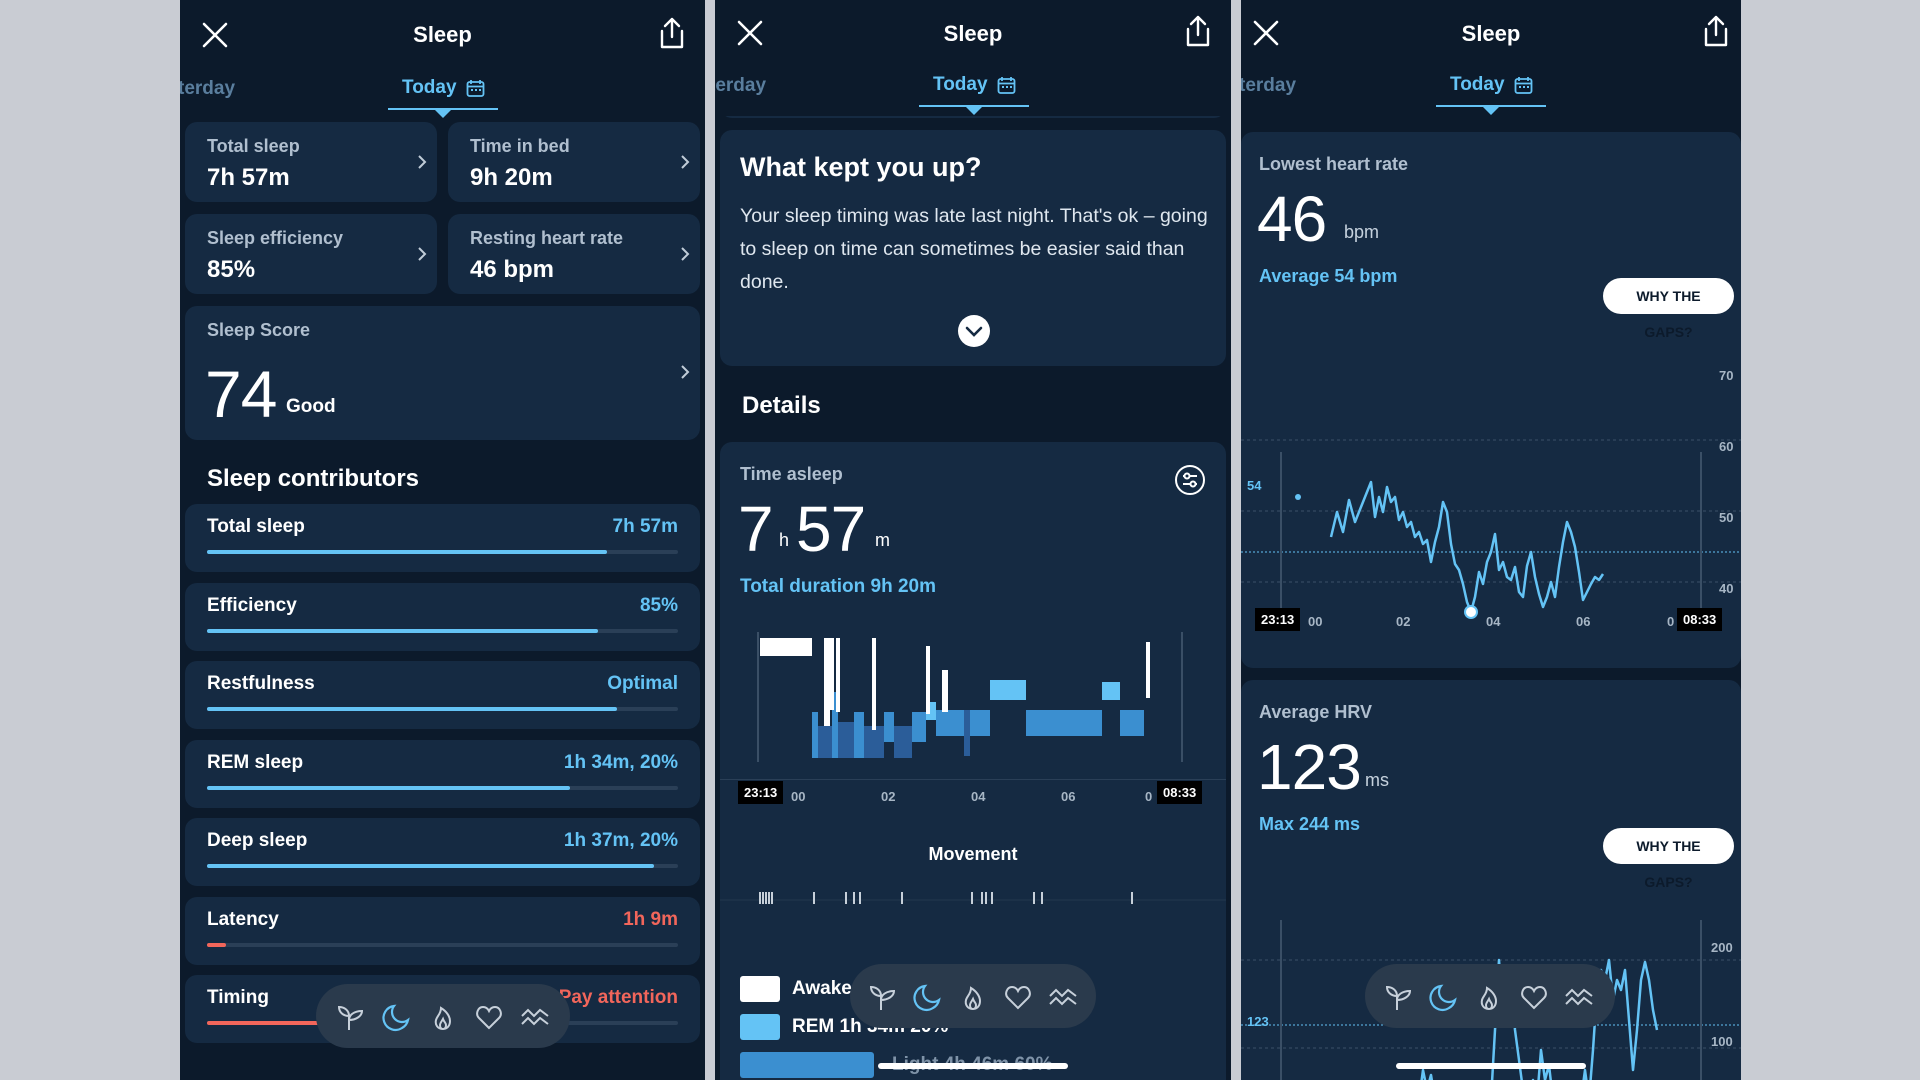 The height and width of the screenshot is (1080, 1920). Describe the element at coordinates (658, 605) in the screenshot. I see `contributor-value: 85%` at that location.